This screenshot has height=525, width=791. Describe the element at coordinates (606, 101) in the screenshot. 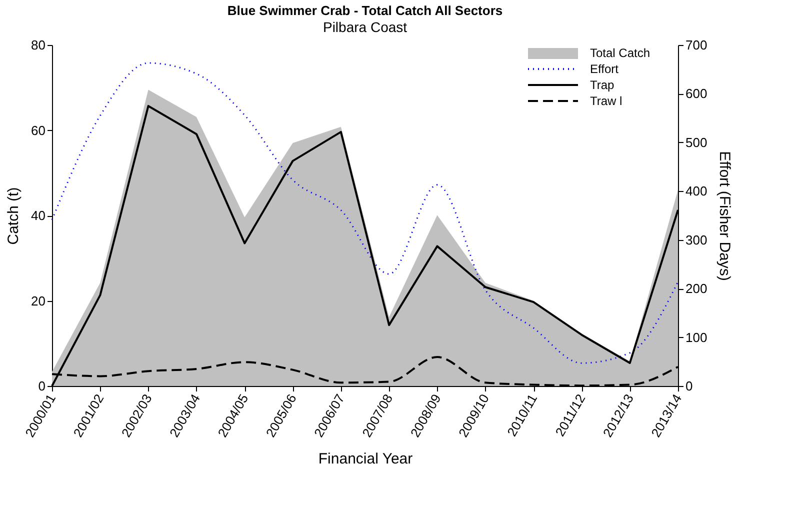

I see `legend-label: Traw l` at that location.